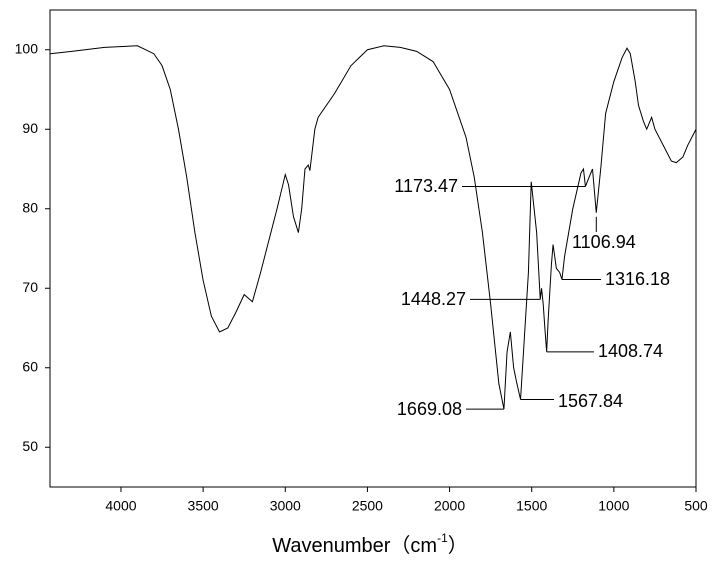  What do you see at coordinates (285, 506) in the screenshot?
I see `x-tick-label: 3000` at bounding box center [285, 506].